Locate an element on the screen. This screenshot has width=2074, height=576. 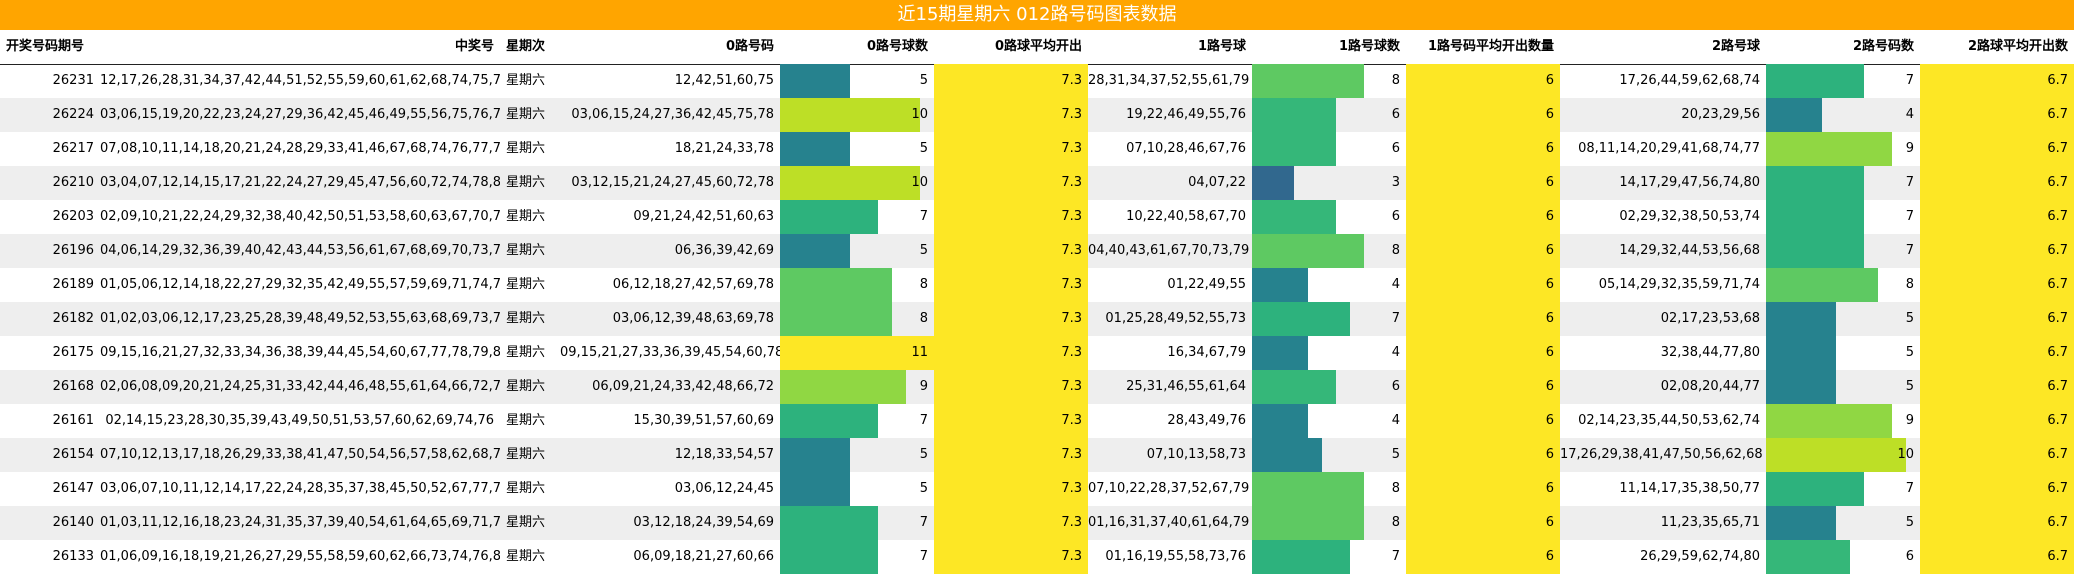
route2-numbers-cell: 26,29,59,62,74,80 is located at coordinates (1700, 556).